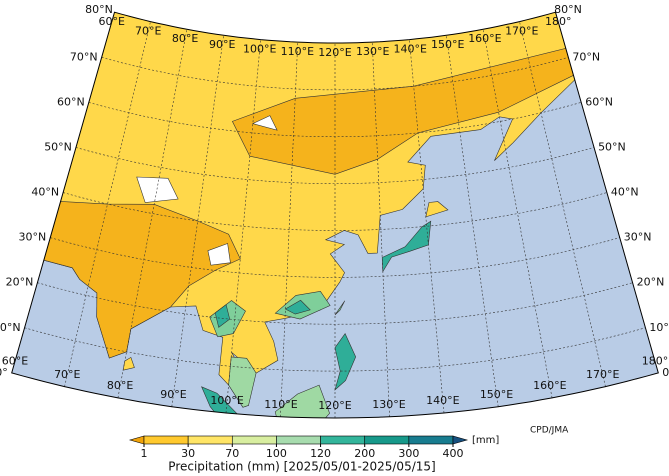 This screenshot has width=669, height=476. What do you see at coordinates (453, 453) in the screenshot?
I see `colorbar-tick-label: 400` at bounding box center [453, 453].